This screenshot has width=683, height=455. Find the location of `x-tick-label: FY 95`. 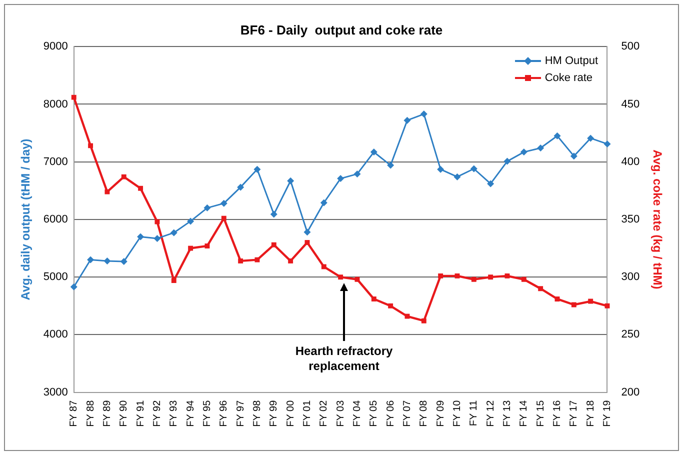

x-tick-label: FY 95 is located at coordinates (207, 413).